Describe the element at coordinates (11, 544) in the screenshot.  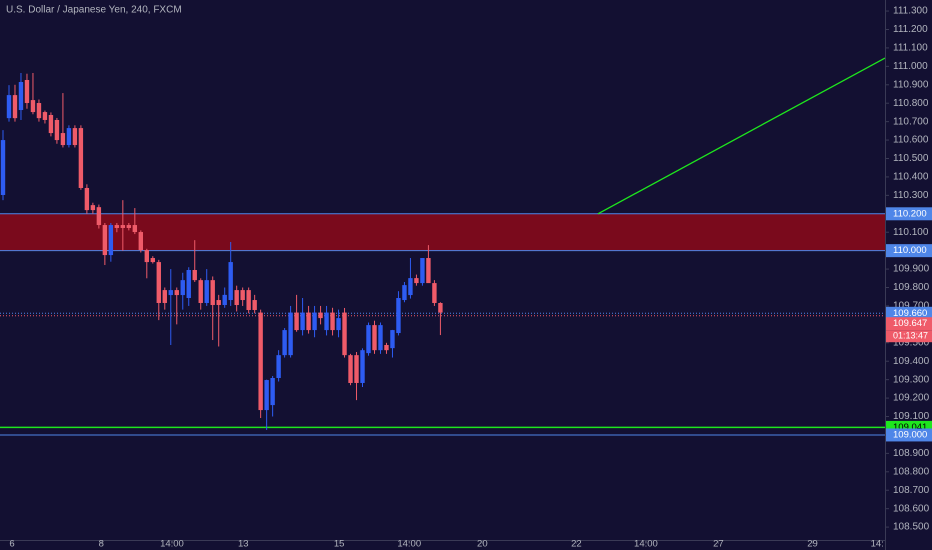
I see `x-tick-label: 6` at that location.